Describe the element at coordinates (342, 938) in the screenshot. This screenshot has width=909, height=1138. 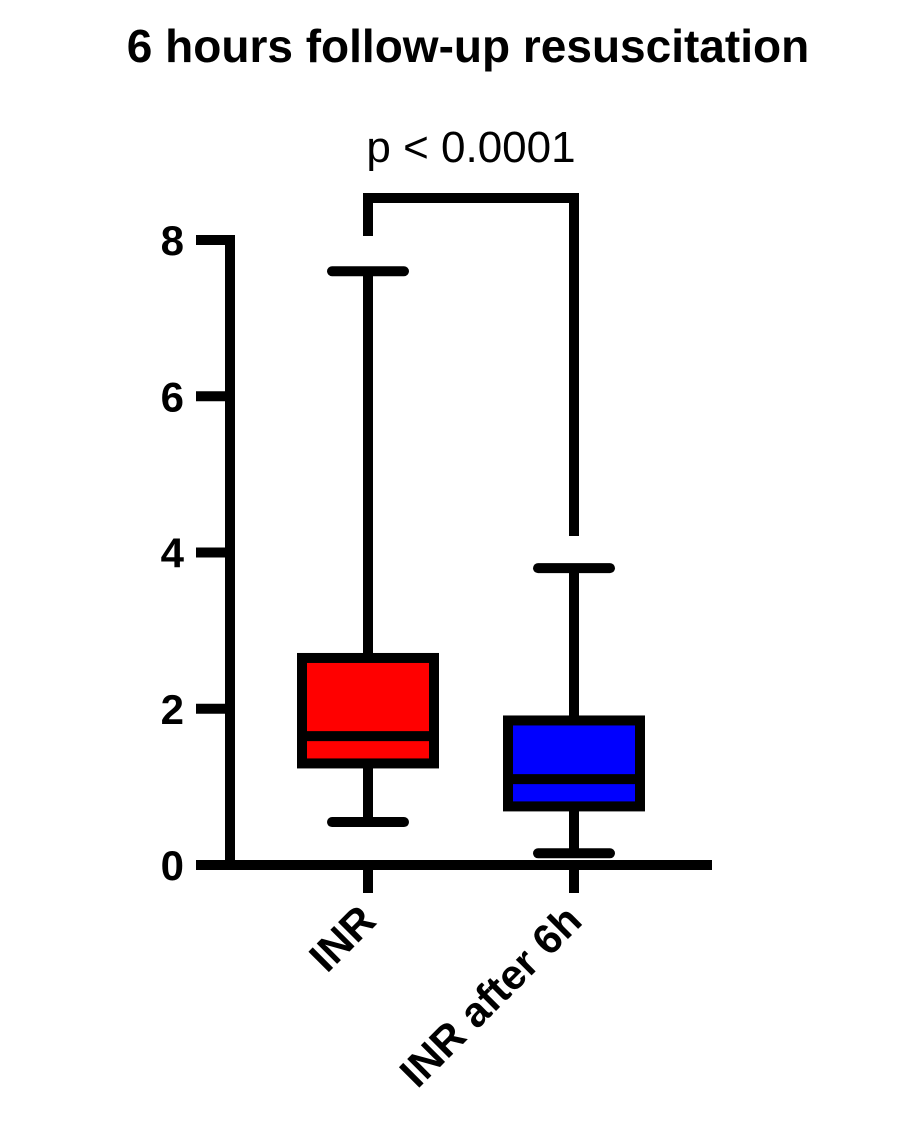
I see `x-category-label: INR` at that location.